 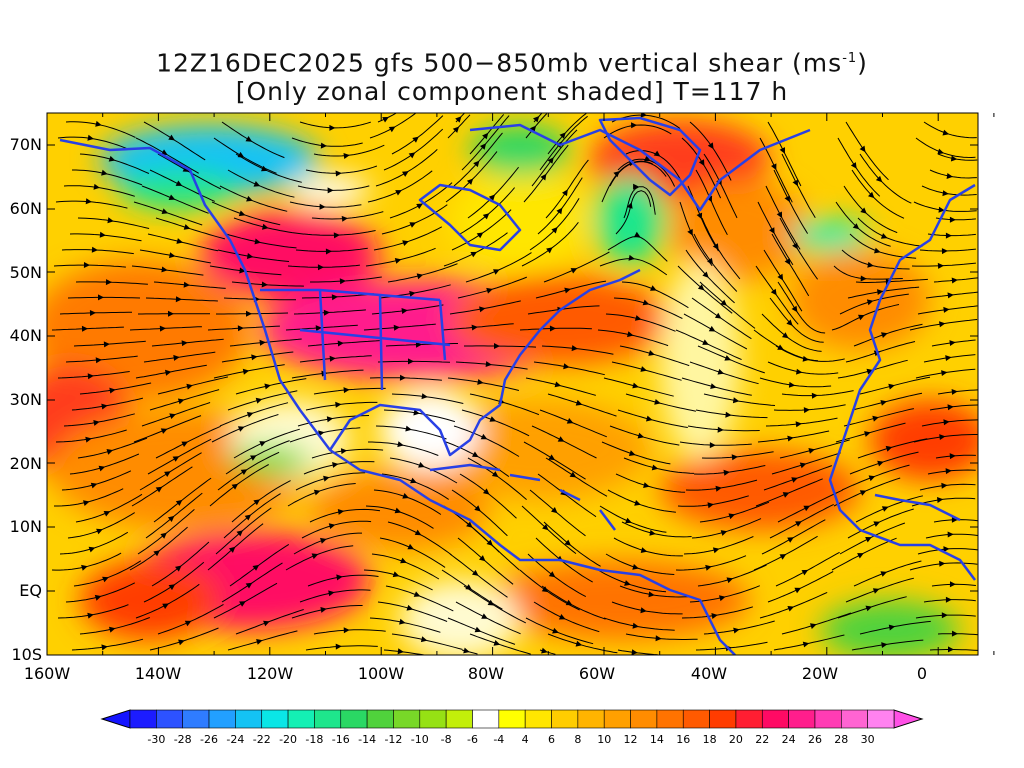 What do you see at coordinates (420, 739) in the screenshot?
I see `colorbar-label: -10` at bounding box center [420, 739].